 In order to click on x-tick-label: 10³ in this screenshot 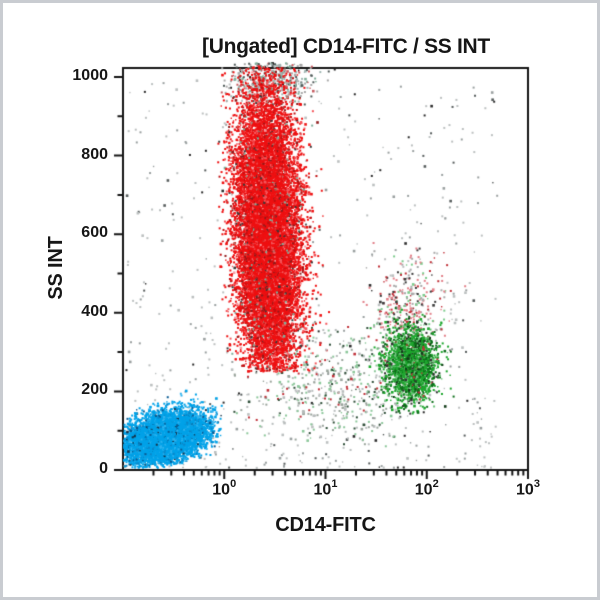, I will do `click(528, 488)`.